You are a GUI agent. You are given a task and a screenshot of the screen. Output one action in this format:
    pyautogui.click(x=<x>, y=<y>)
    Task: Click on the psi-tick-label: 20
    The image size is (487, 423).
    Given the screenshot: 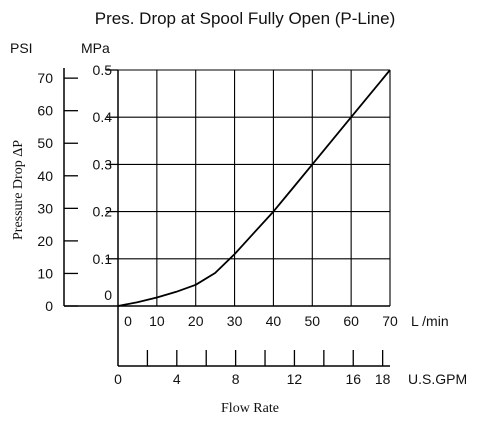 What is the action you would take?
    pyautogui.click(x=45, y=241)
    